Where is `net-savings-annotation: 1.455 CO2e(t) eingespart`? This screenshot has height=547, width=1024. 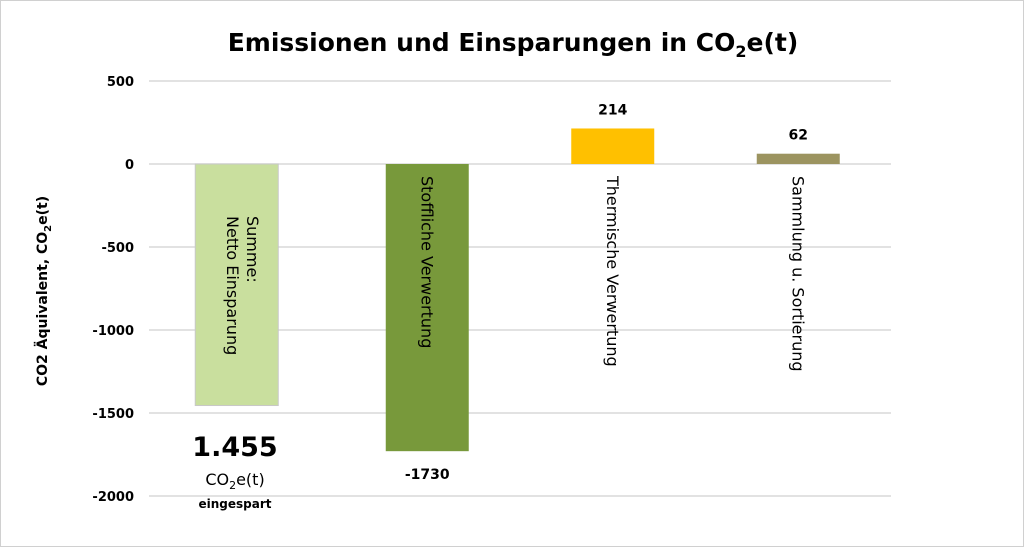
net-savings-annotation: 1.455 CO2e(t) eingespart is located at coordinates (234, 471).